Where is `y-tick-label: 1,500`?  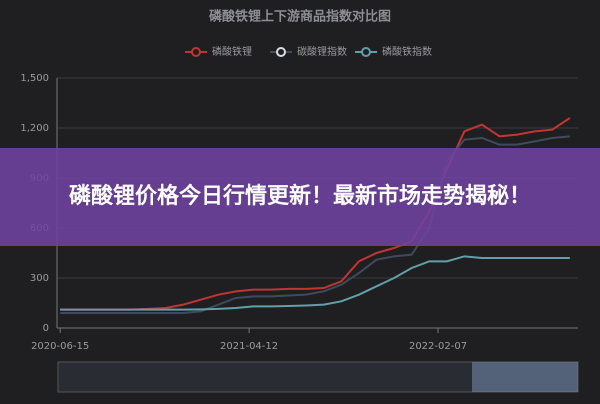 y-tick-label: 1,500 is located at coordinates (34, 78).